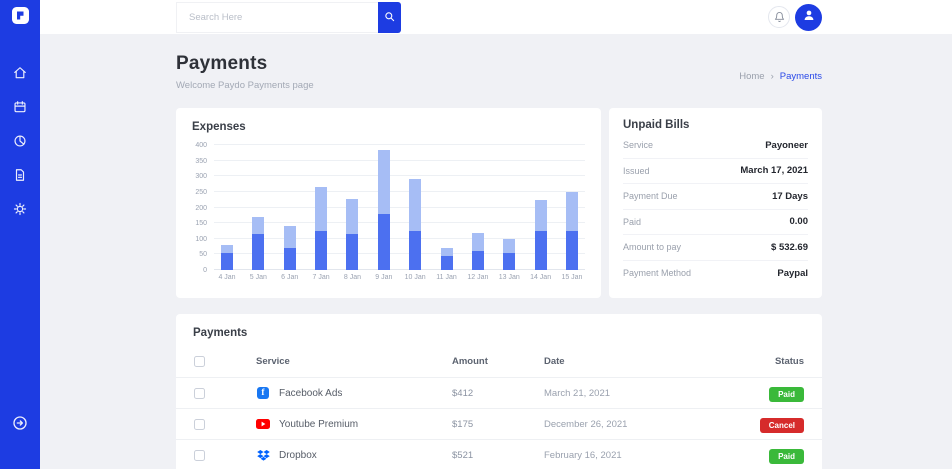  What do you see at coordinates (20, 18) in the screenshot?
I see `app-logo-icon` at bounding box center [20, 18].